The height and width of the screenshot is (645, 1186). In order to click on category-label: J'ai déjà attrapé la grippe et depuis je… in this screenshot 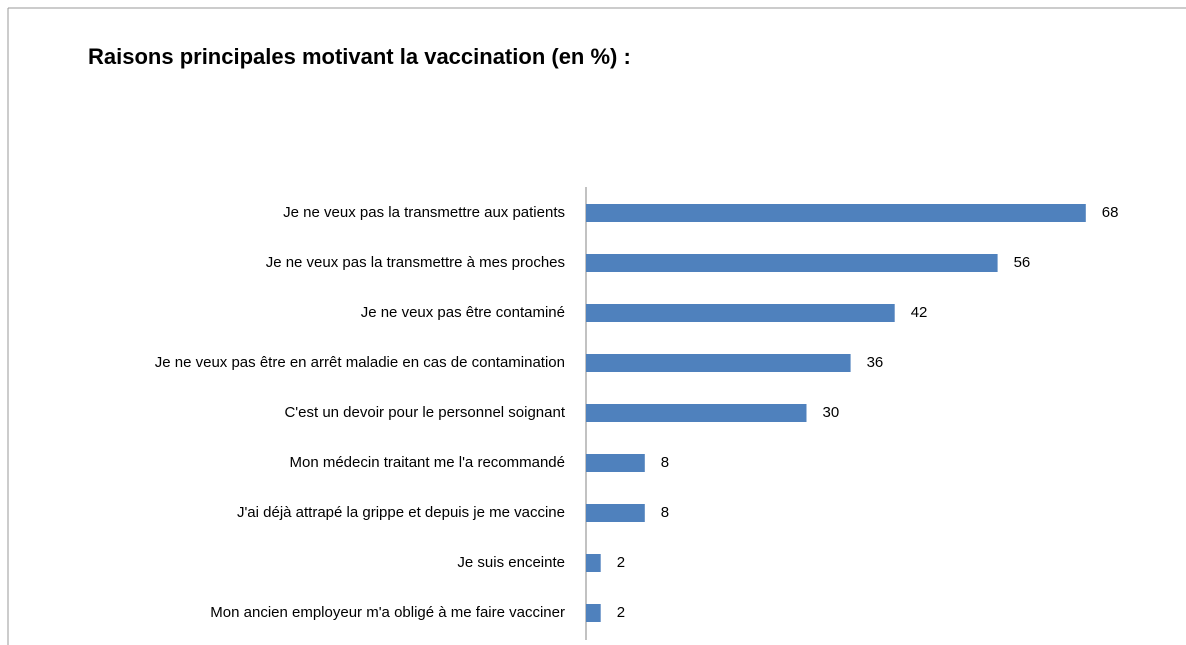, I will do `click(401, 512)`.